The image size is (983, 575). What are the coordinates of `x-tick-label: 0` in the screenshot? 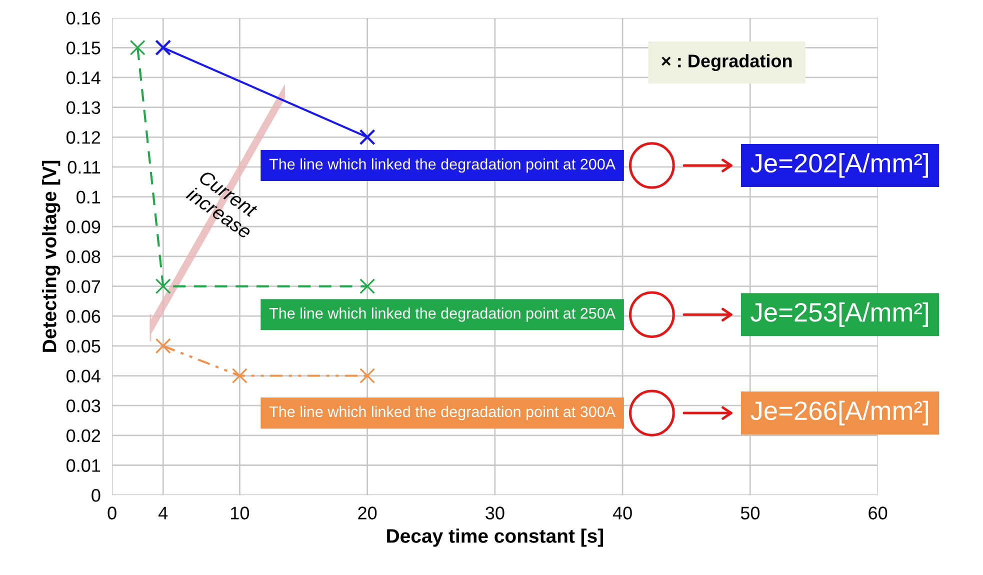 It's located at (112, 513).